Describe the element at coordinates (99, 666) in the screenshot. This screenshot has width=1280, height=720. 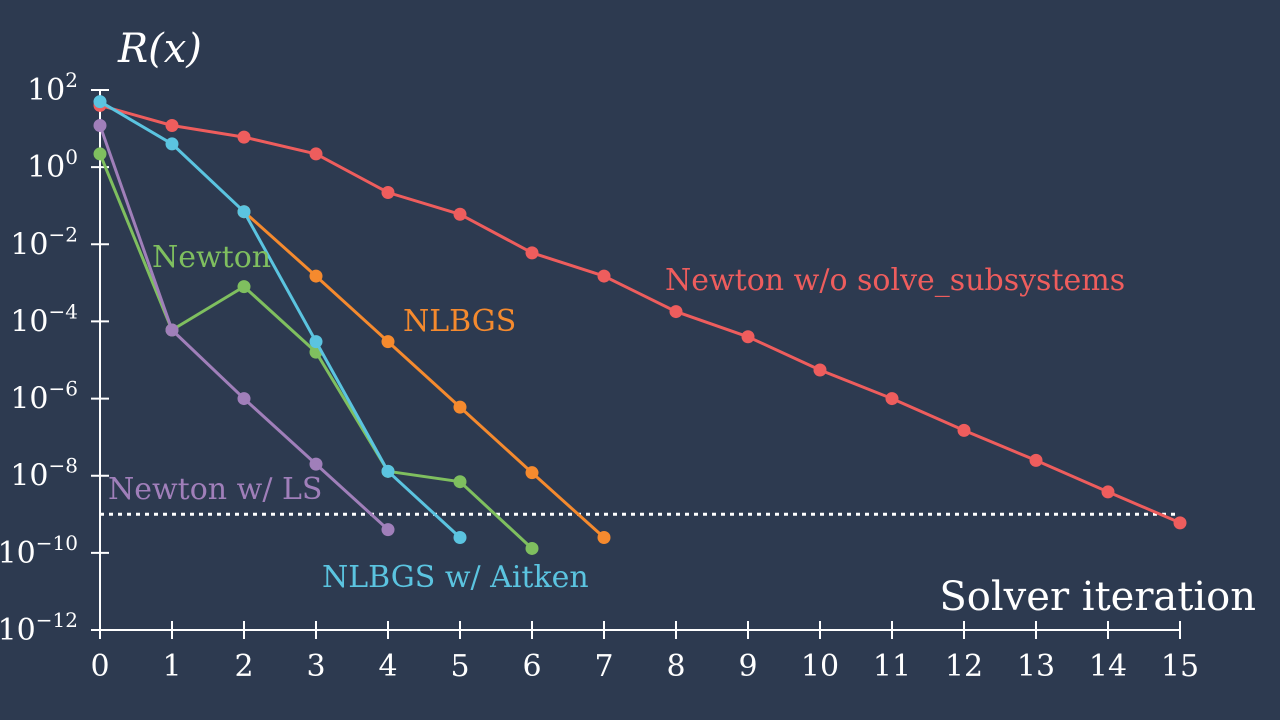
I see `x-tick-label: 0` at that location.